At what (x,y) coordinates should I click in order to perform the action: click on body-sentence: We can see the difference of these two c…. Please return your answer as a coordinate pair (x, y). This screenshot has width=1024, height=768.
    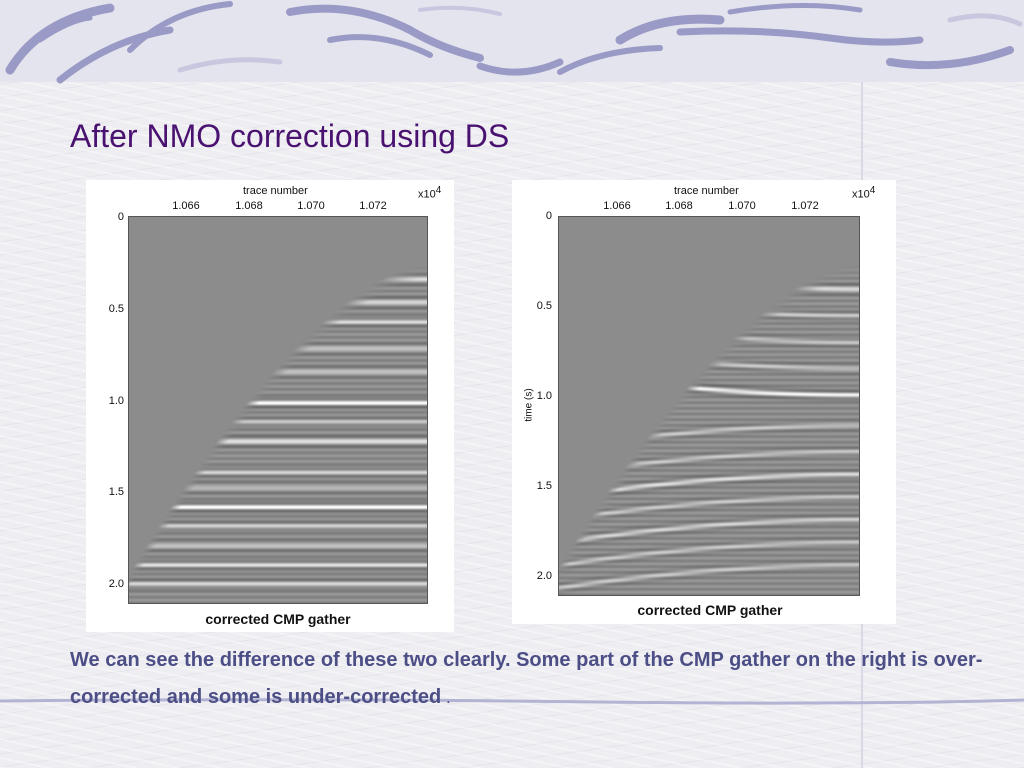
    Looking at the image, I should click on (526, 678).